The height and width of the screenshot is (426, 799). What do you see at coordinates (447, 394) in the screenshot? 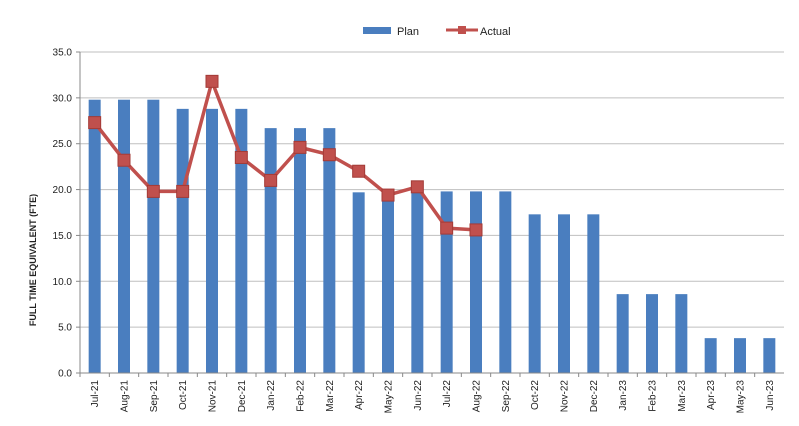
I see `x-tick-label: Jul-22` at bounding box center [447, 394].